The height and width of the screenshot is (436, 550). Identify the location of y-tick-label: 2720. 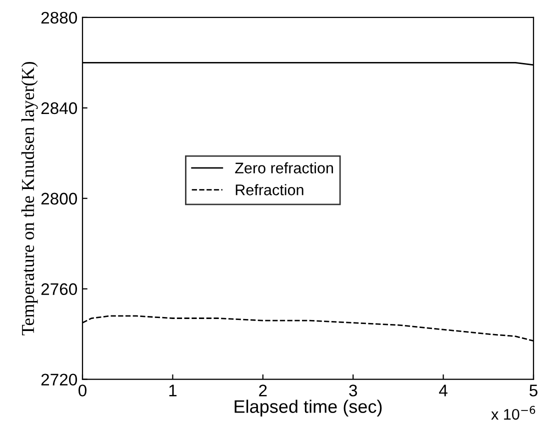
(59, 380).